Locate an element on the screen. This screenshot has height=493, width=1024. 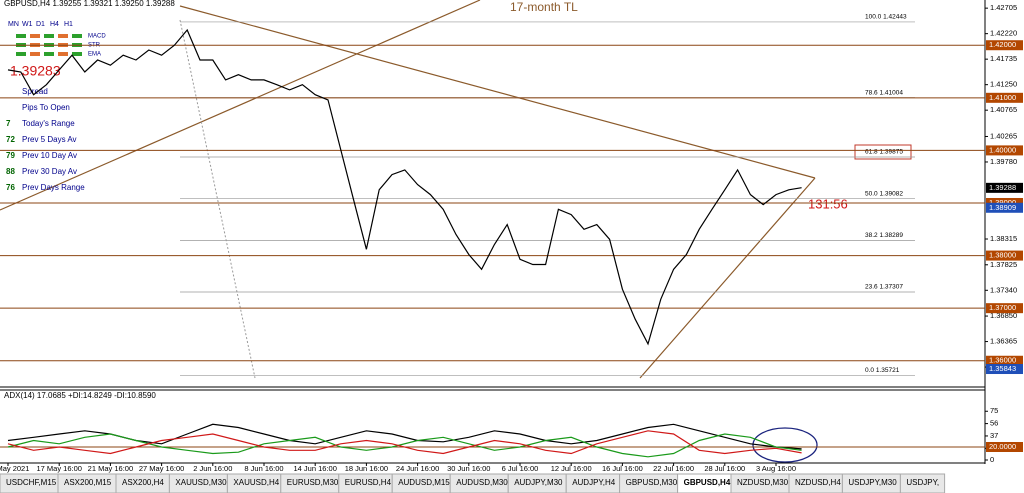
y-tick-label: 37 is located at coordinates (994, 435).